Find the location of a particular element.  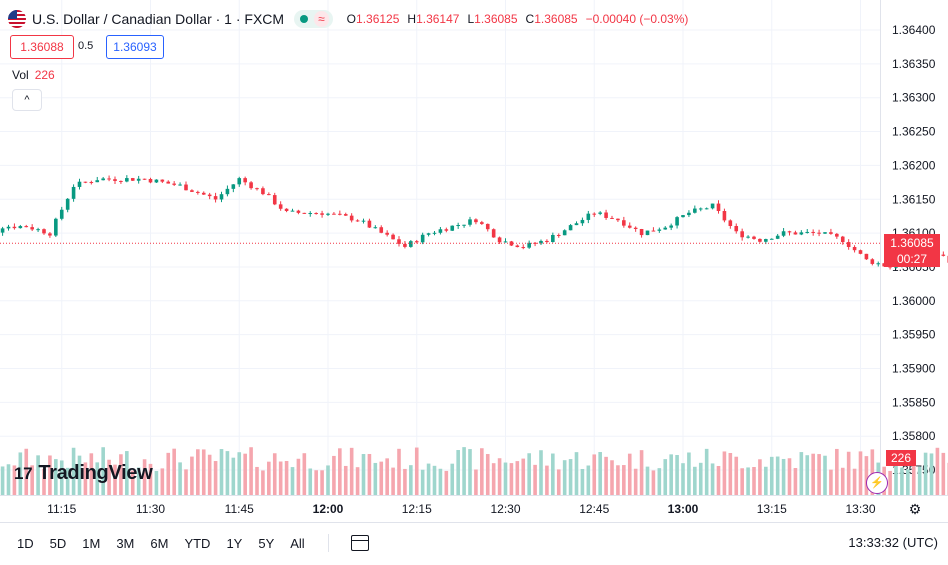

range-1m-button: 1M is located at coordinates (91, 543).